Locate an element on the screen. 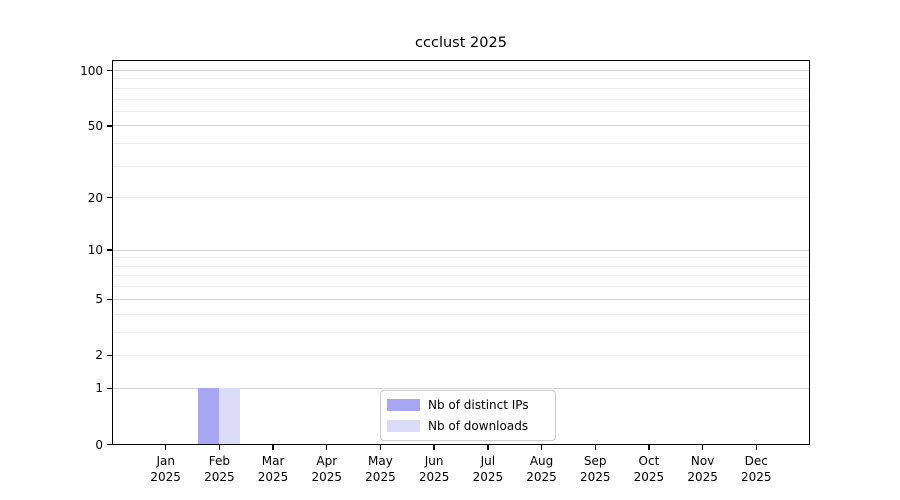 Image resolution: width=900 pixels, height=500 pixels. y-tick-label: 10 is located at coordinates (95, 250).